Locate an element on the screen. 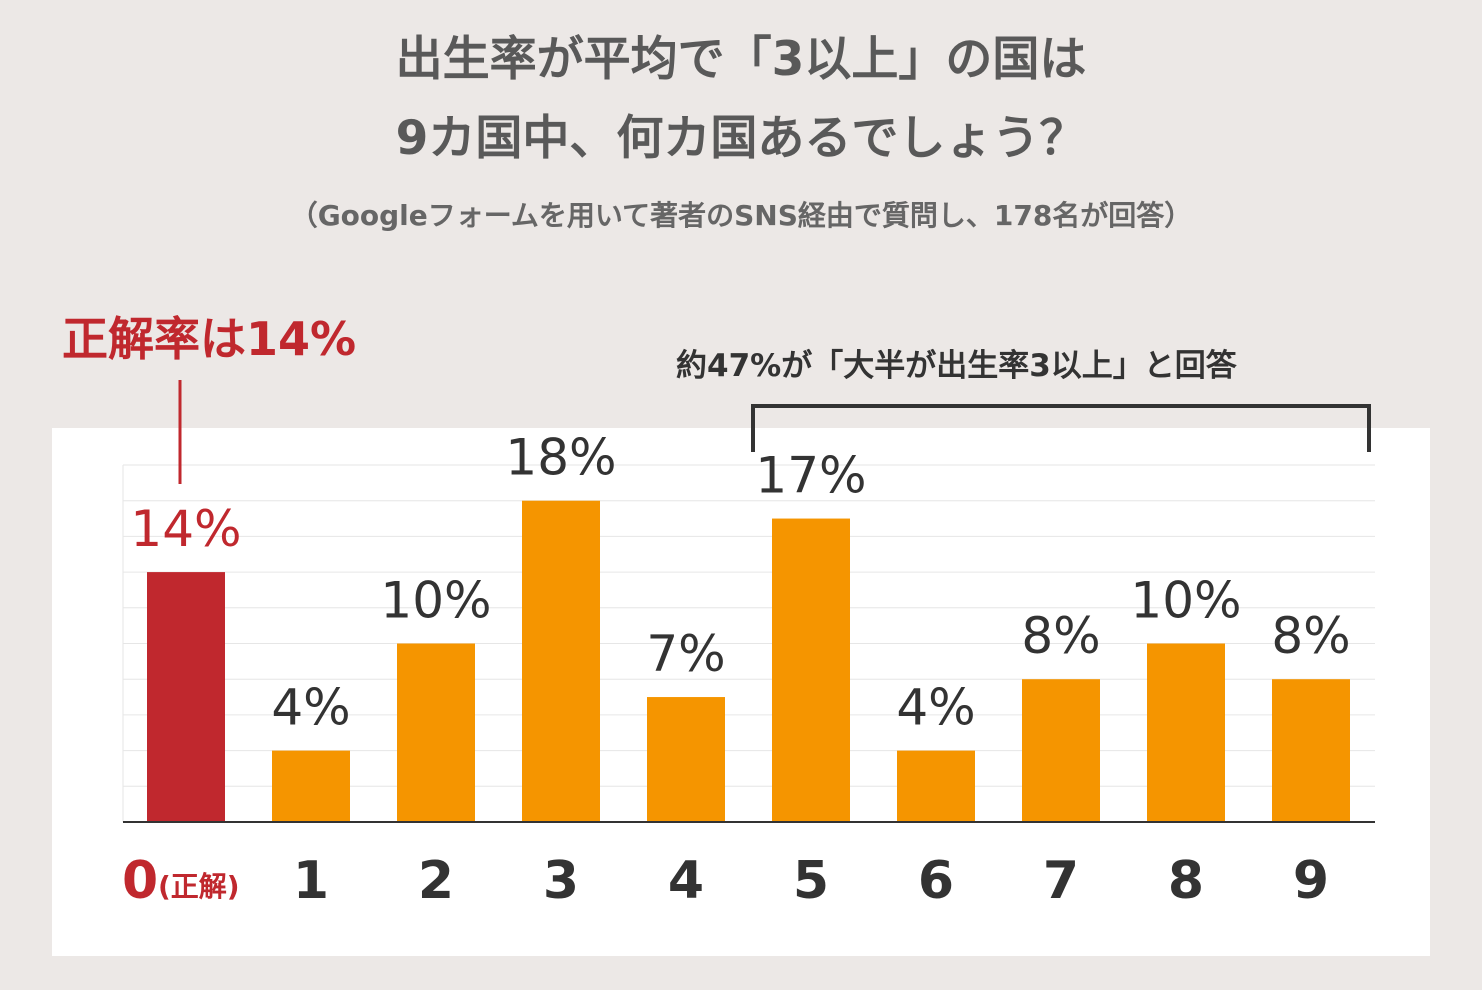  majority-bracket is located at coordinates (1061, 428).